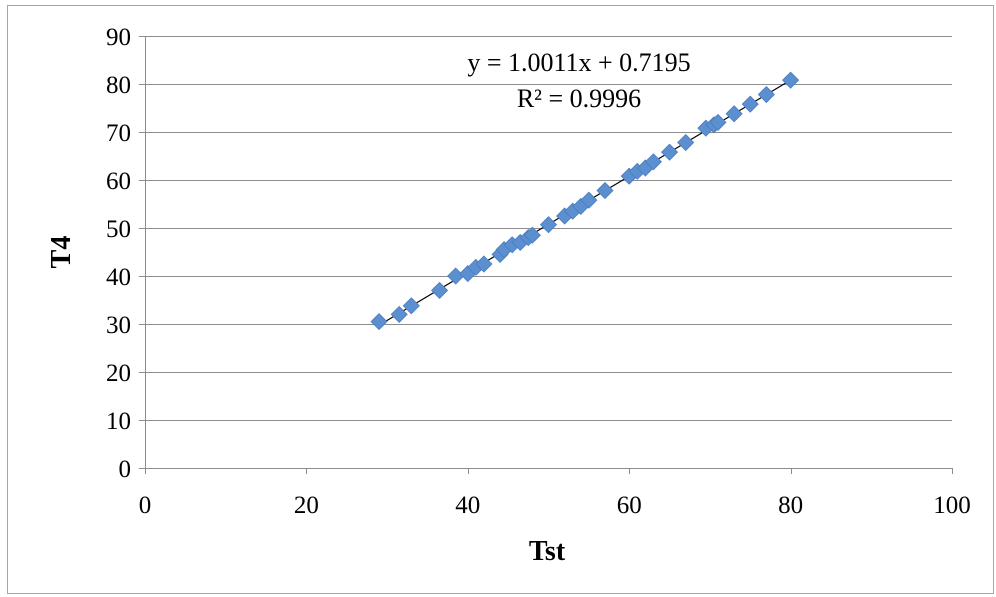 This screenshot has width=996, height=597. Describe the element at coordinates (145, 505) in the screenshot. I see `x-tick-label: 0` at that location.